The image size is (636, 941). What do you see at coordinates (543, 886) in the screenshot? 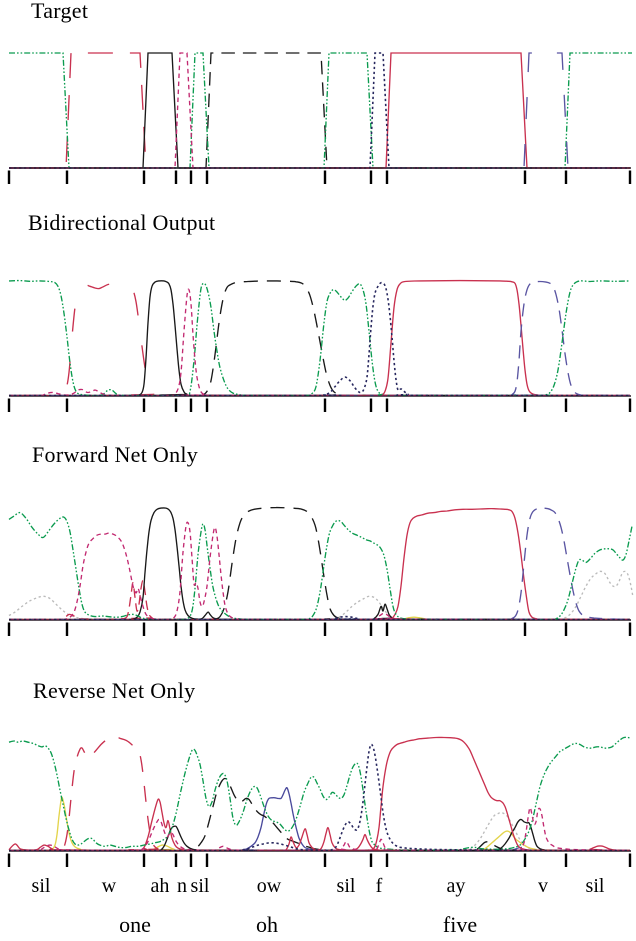
I see `svg-text: v` at bounding box center [543, 886].